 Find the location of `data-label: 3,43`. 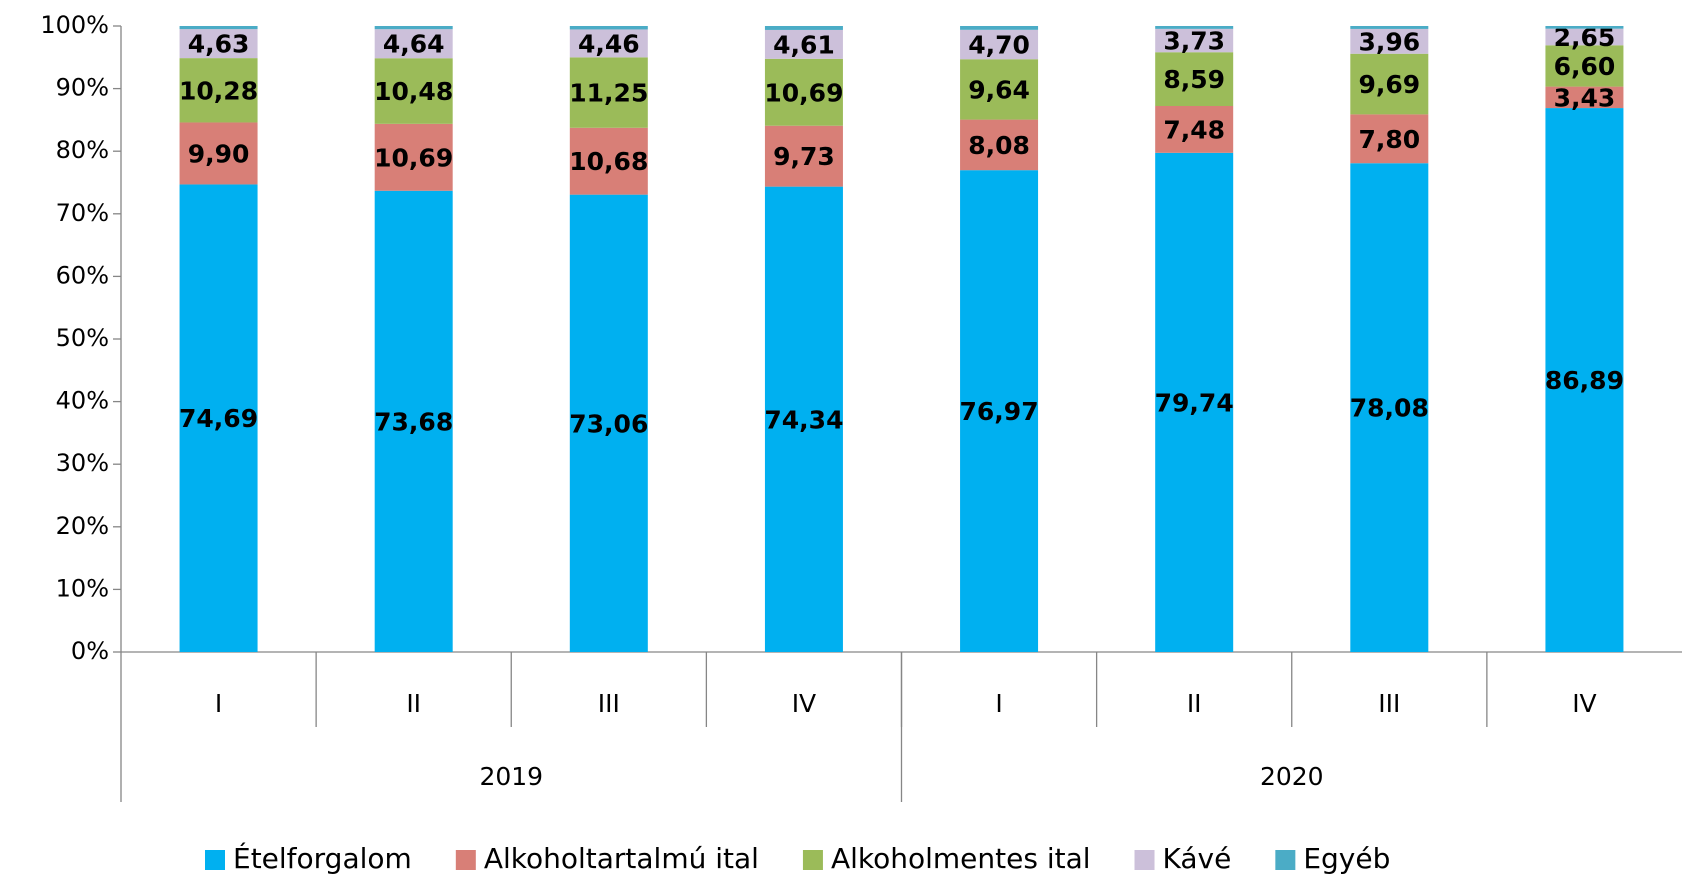

data-label: 3,43 is located at coordinates (1585, 97).